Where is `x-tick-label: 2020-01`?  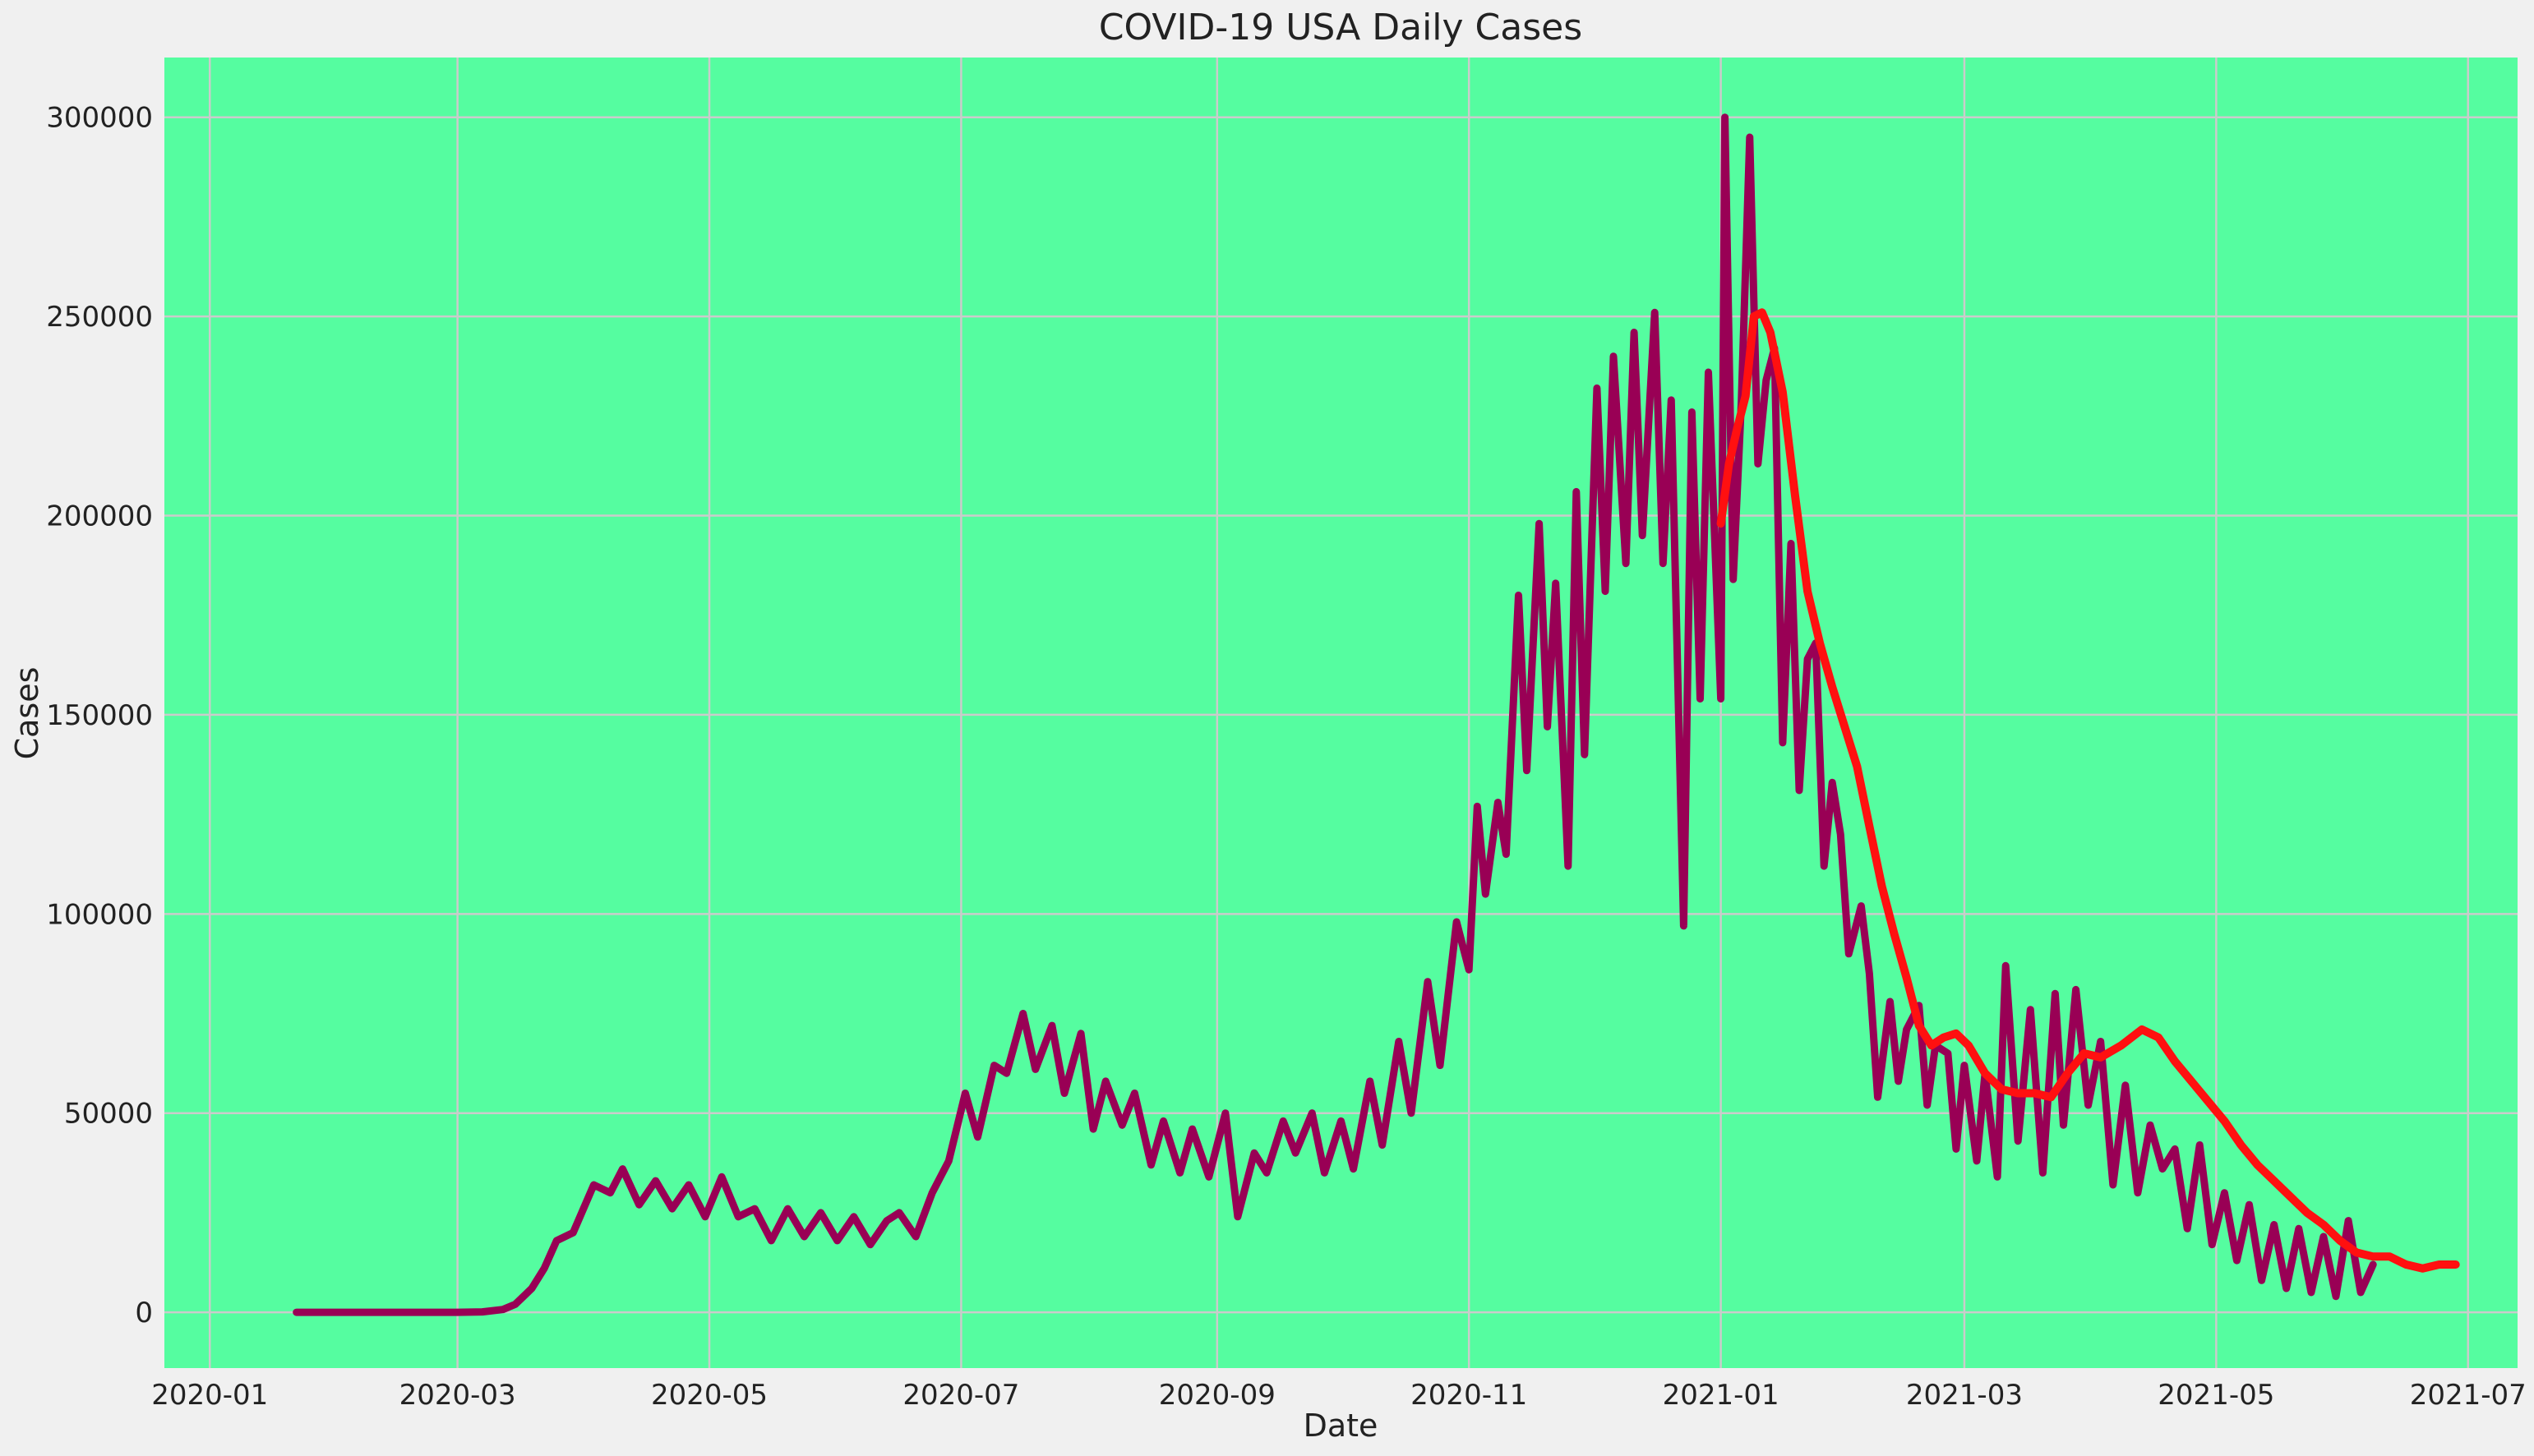
x-tick-label: 2020-01 is located at coordinates (209, 1395).